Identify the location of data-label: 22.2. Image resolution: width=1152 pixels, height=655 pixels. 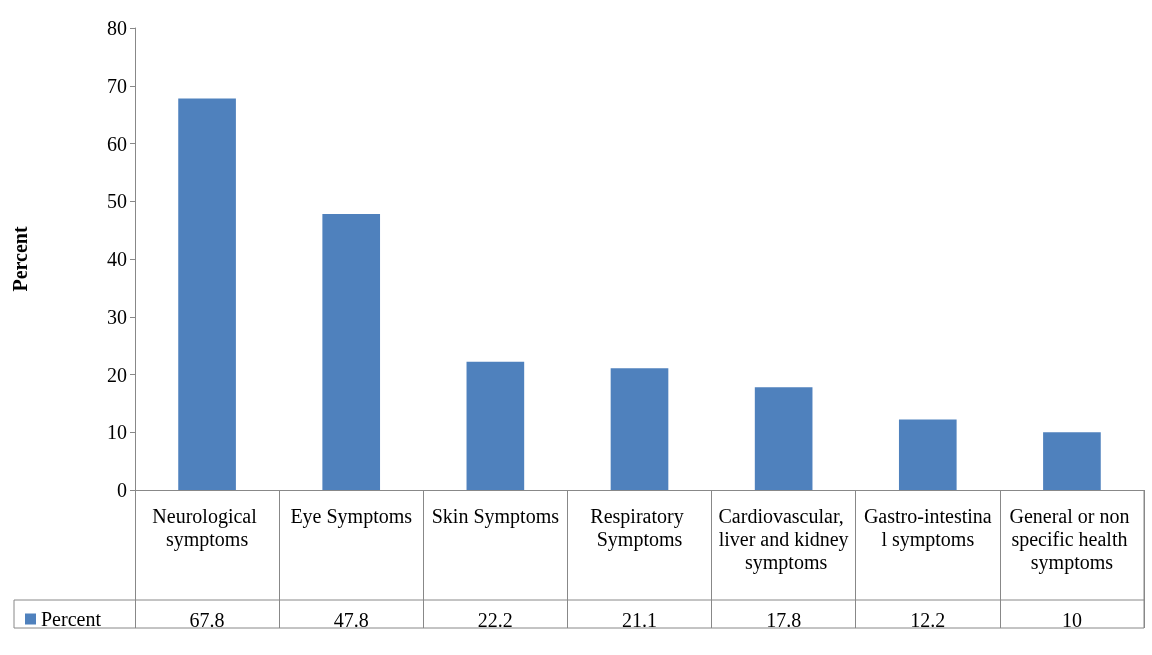
(495, 620).